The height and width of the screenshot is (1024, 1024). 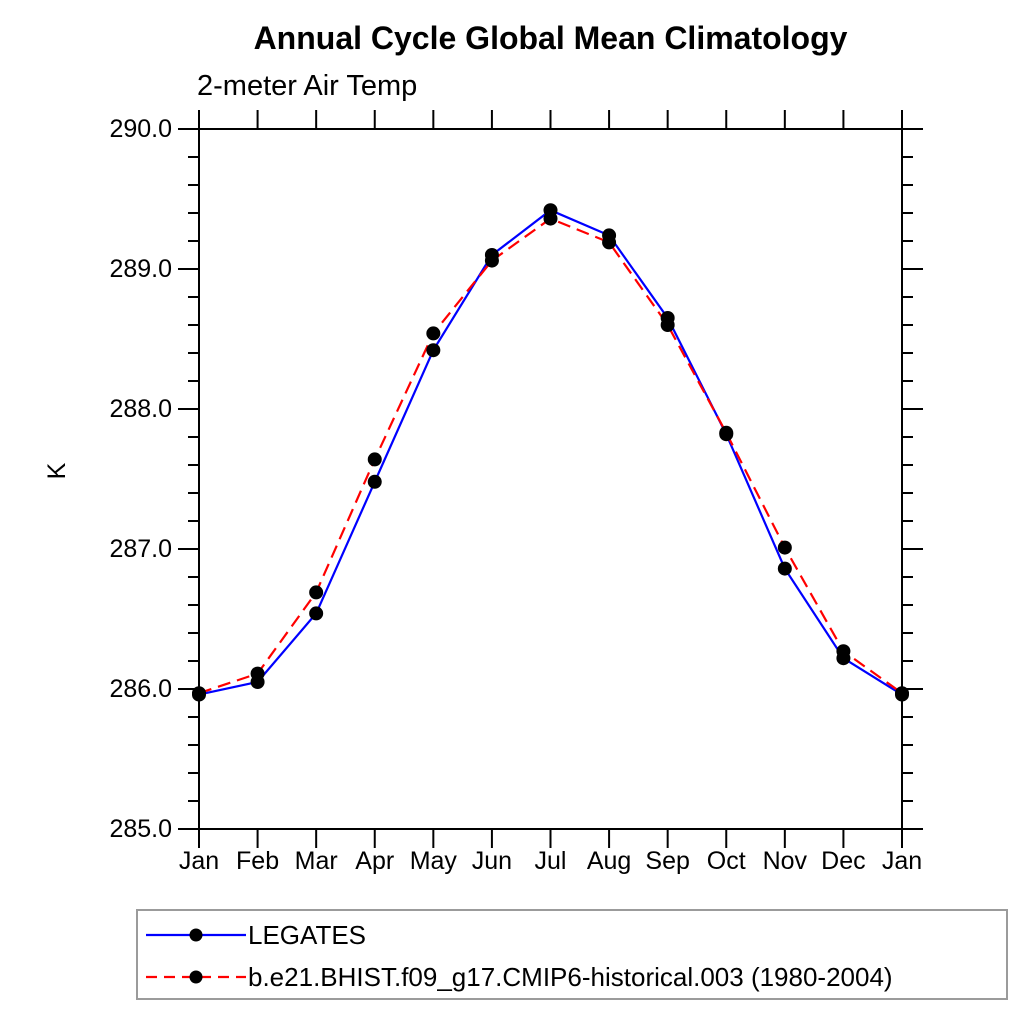 What do you see at coordinates (258, 861) in the screenshot?
I see `x-tick-label: Feb` at bounding box center [258, 861].